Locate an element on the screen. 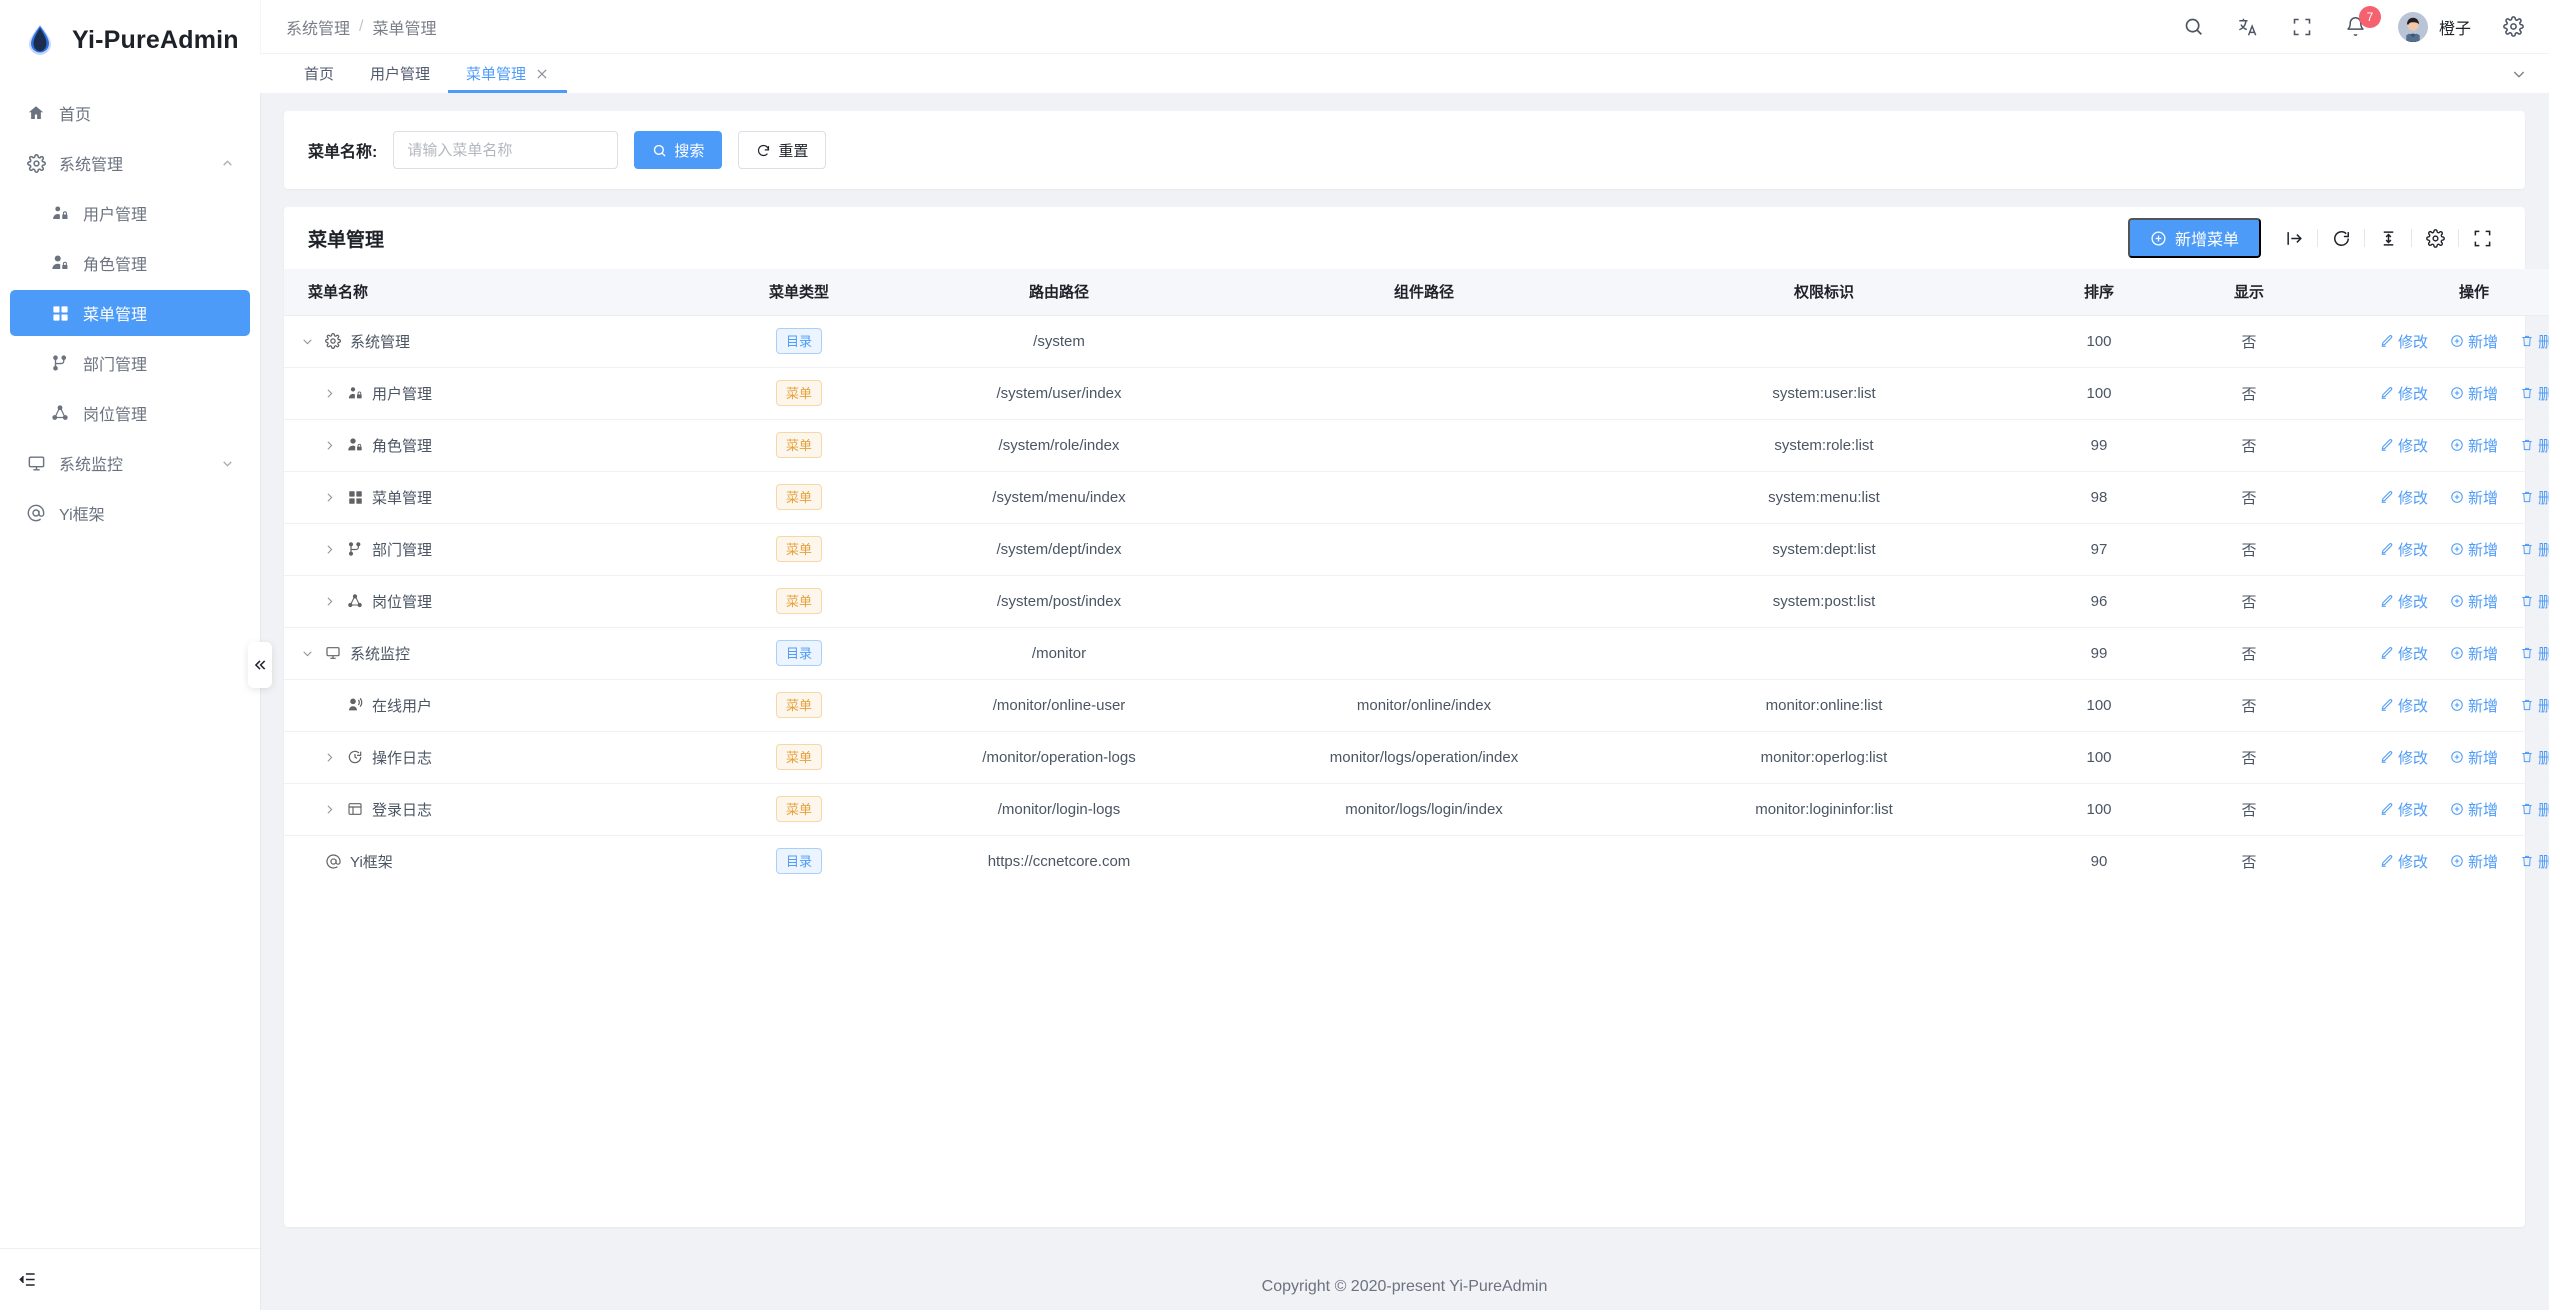 The height and width of the screenshot is (1310, 2549). bell-icon: 7 is located at coordinates (2362, 22).